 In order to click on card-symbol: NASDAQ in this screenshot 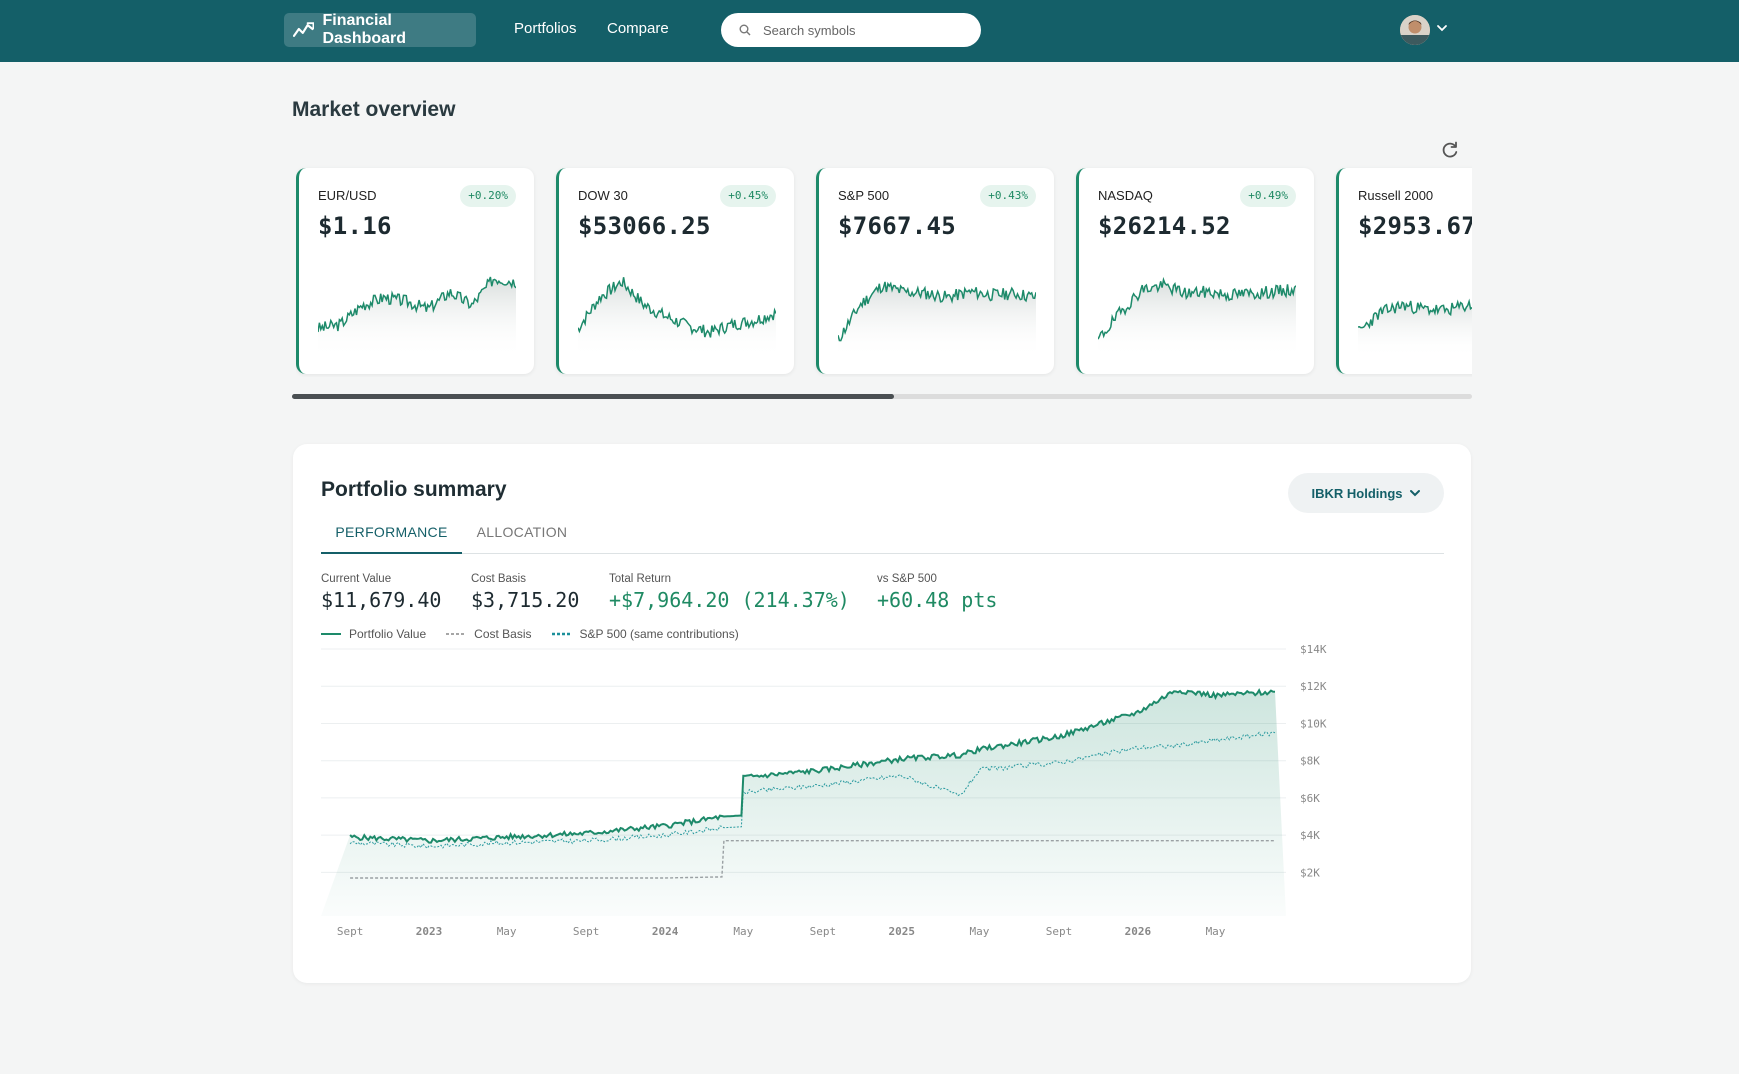, I will do `click(1125, 195)`.